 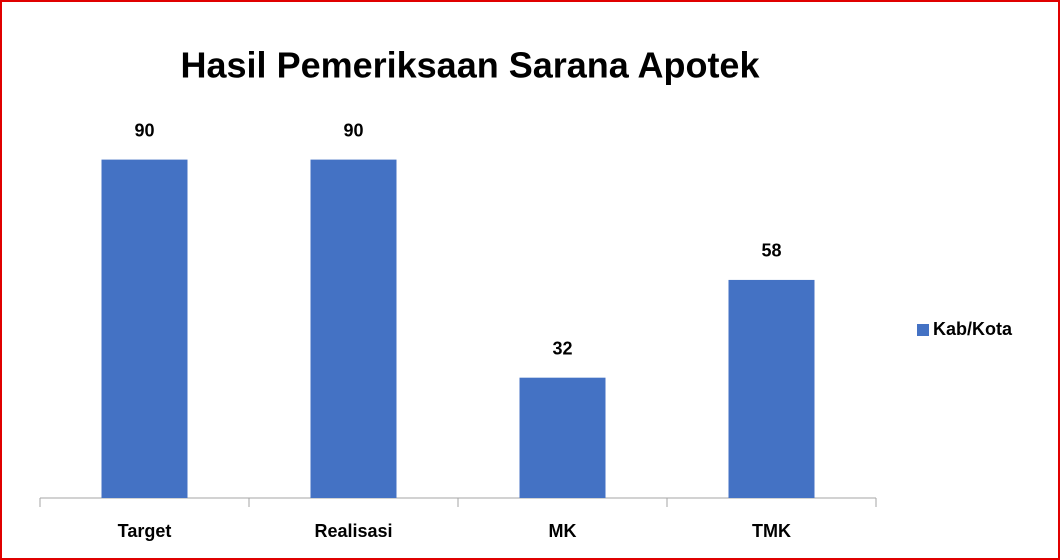 What do you see at coordinates (563, 531) in the screenshot?
I see `x-tick-label: MK` at bounding box center [563, 531].